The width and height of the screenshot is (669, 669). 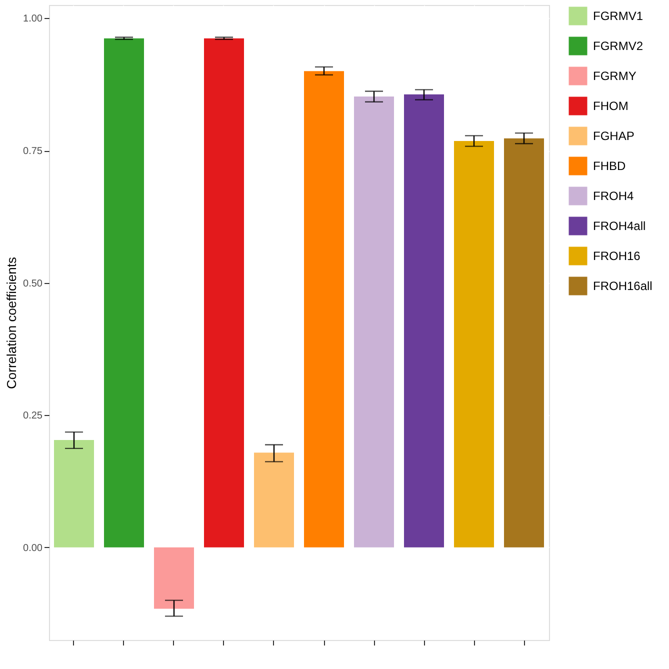 I want to click on y-tick-label: 0.50, so click(x=33, y=284).